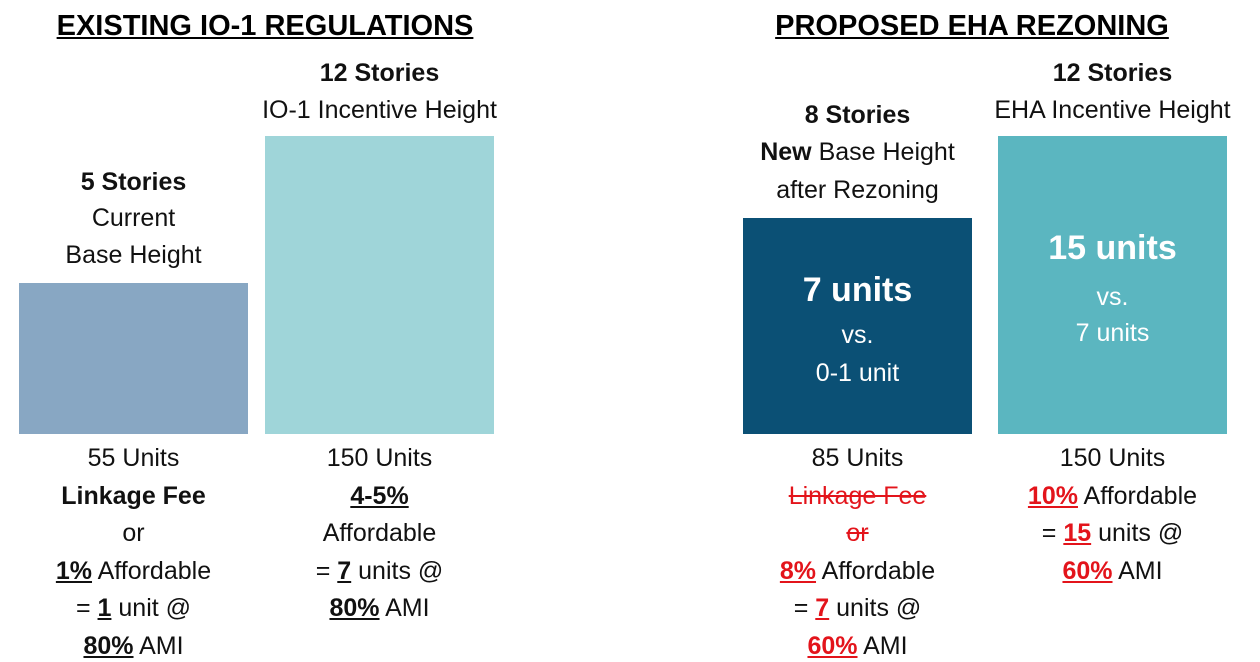 The image size is (1260, 662). I want to click on text-segment: 4-5%, so click(379, 495).